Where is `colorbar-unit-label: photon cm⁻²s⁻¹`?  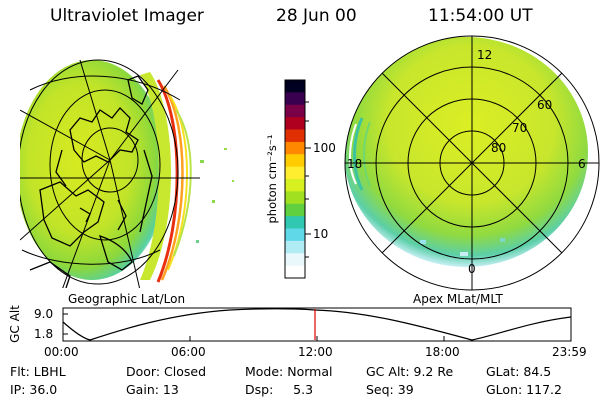
colorbar-unit-label: photon cm⁻²s⁻¹ is located at coordinates (272, 179).